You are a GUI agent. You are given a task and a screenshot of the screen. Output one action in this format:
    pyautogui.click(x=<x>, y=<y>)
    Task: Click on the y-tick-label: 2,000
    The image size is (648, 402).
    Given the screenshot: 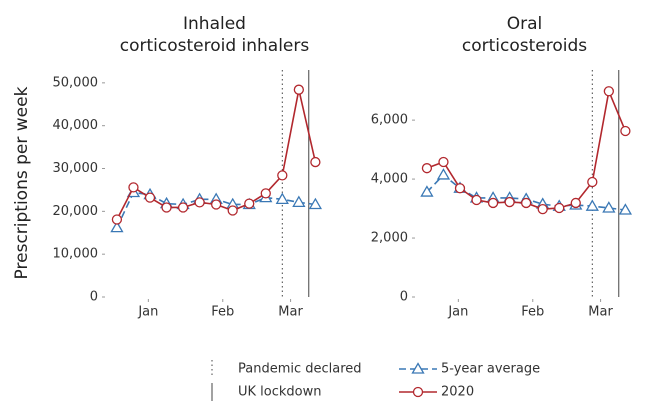 What is the action you would take?
    pyautogui.click(x=389, y=238)
    